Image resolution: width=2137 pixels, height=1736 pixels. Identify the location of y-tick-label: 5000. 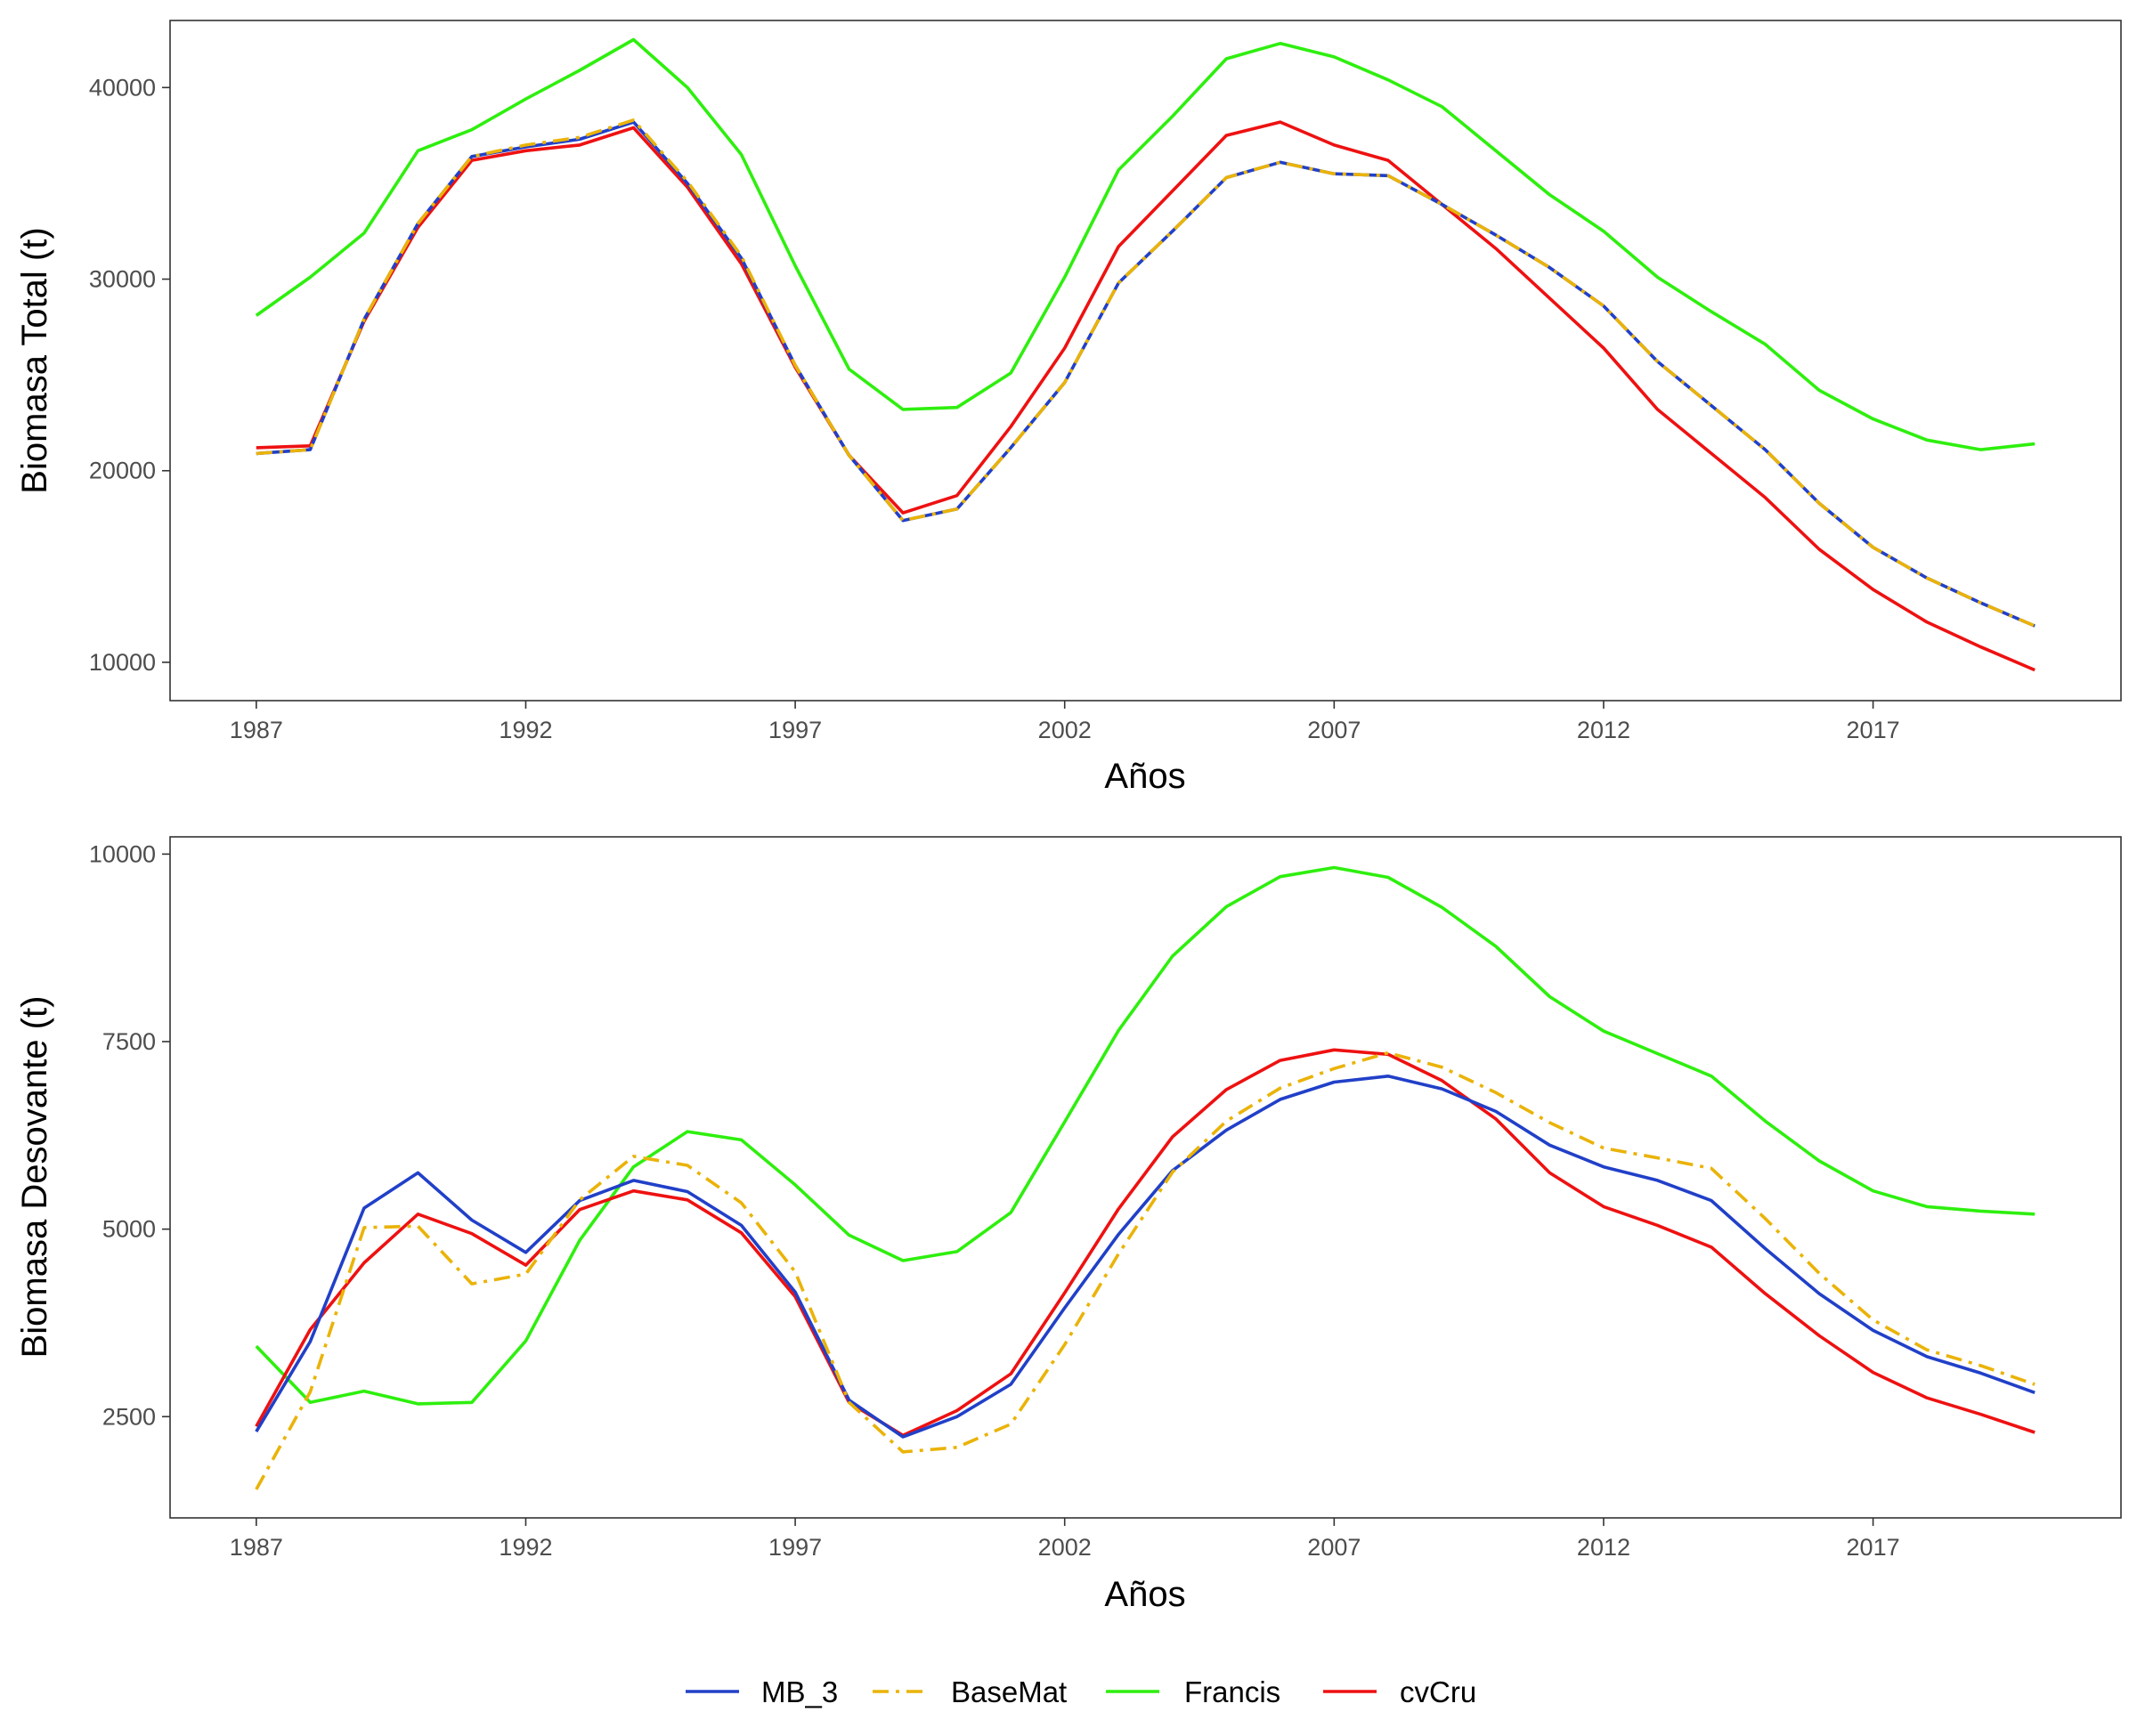
(129, 1229).